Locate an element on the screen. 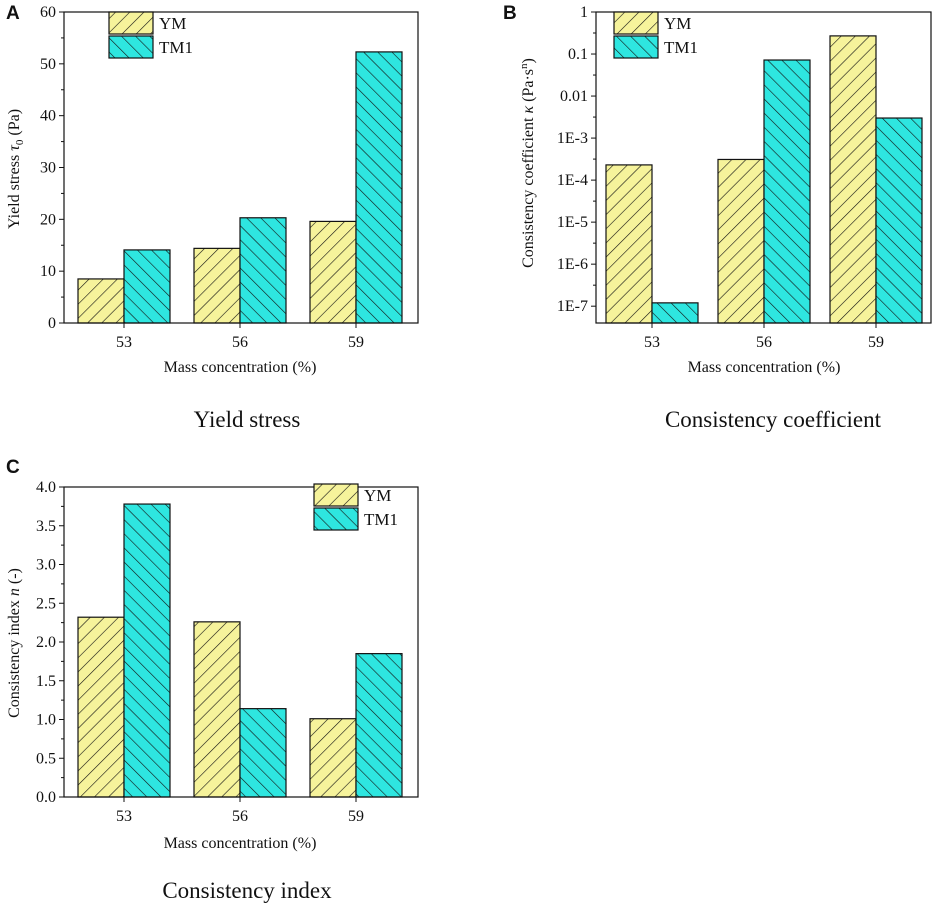 The width and height of the screenshot is (941, 908). y-tick-label: 1.0 is located at coordinates (46, 720).